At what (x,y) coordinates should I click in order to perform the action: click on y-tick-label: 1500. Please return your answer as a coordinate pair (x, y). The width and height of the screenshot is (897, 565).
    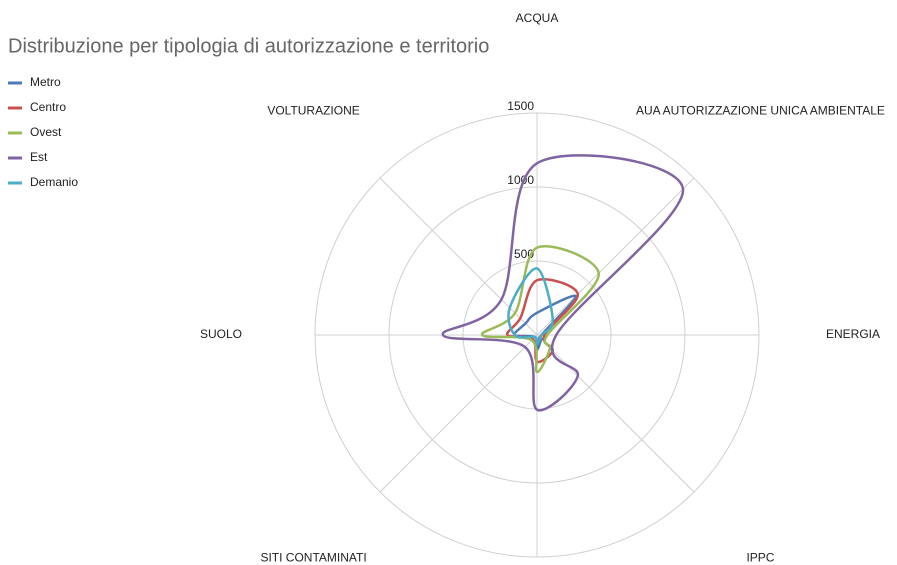
    Looking at the image, I should click on (520, 106).